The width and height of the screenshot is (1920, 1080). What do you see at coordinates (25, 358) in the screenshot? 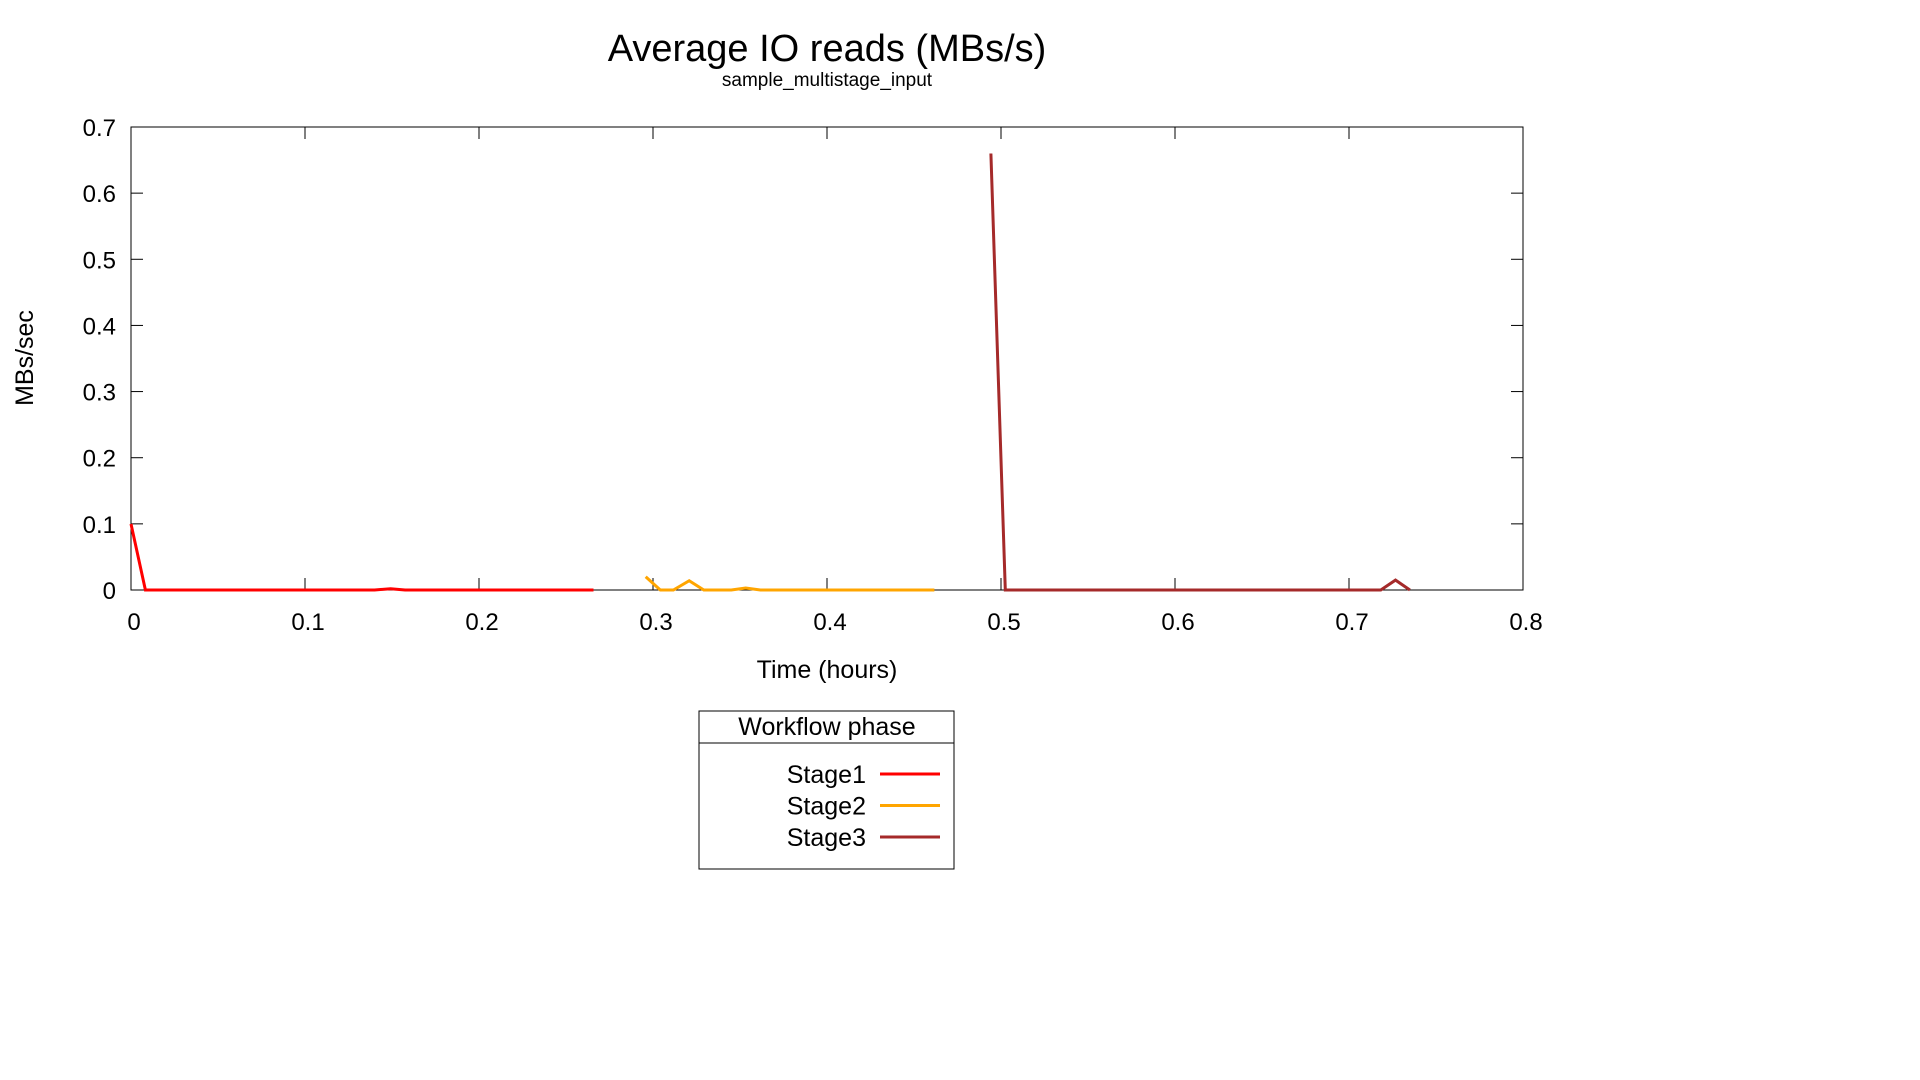
I see `y-axis-label: MBs/sec` at bounding box center [25, 358].